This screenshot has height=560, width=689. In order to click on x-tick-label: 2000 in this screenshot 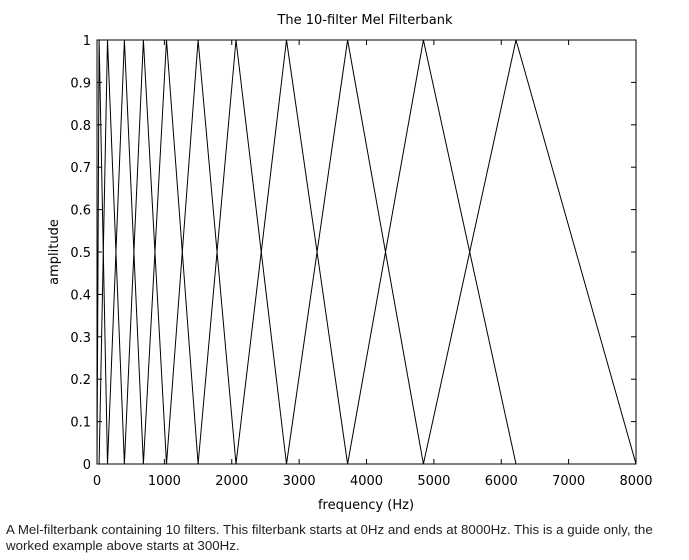, I will do `click(231, 481)`.